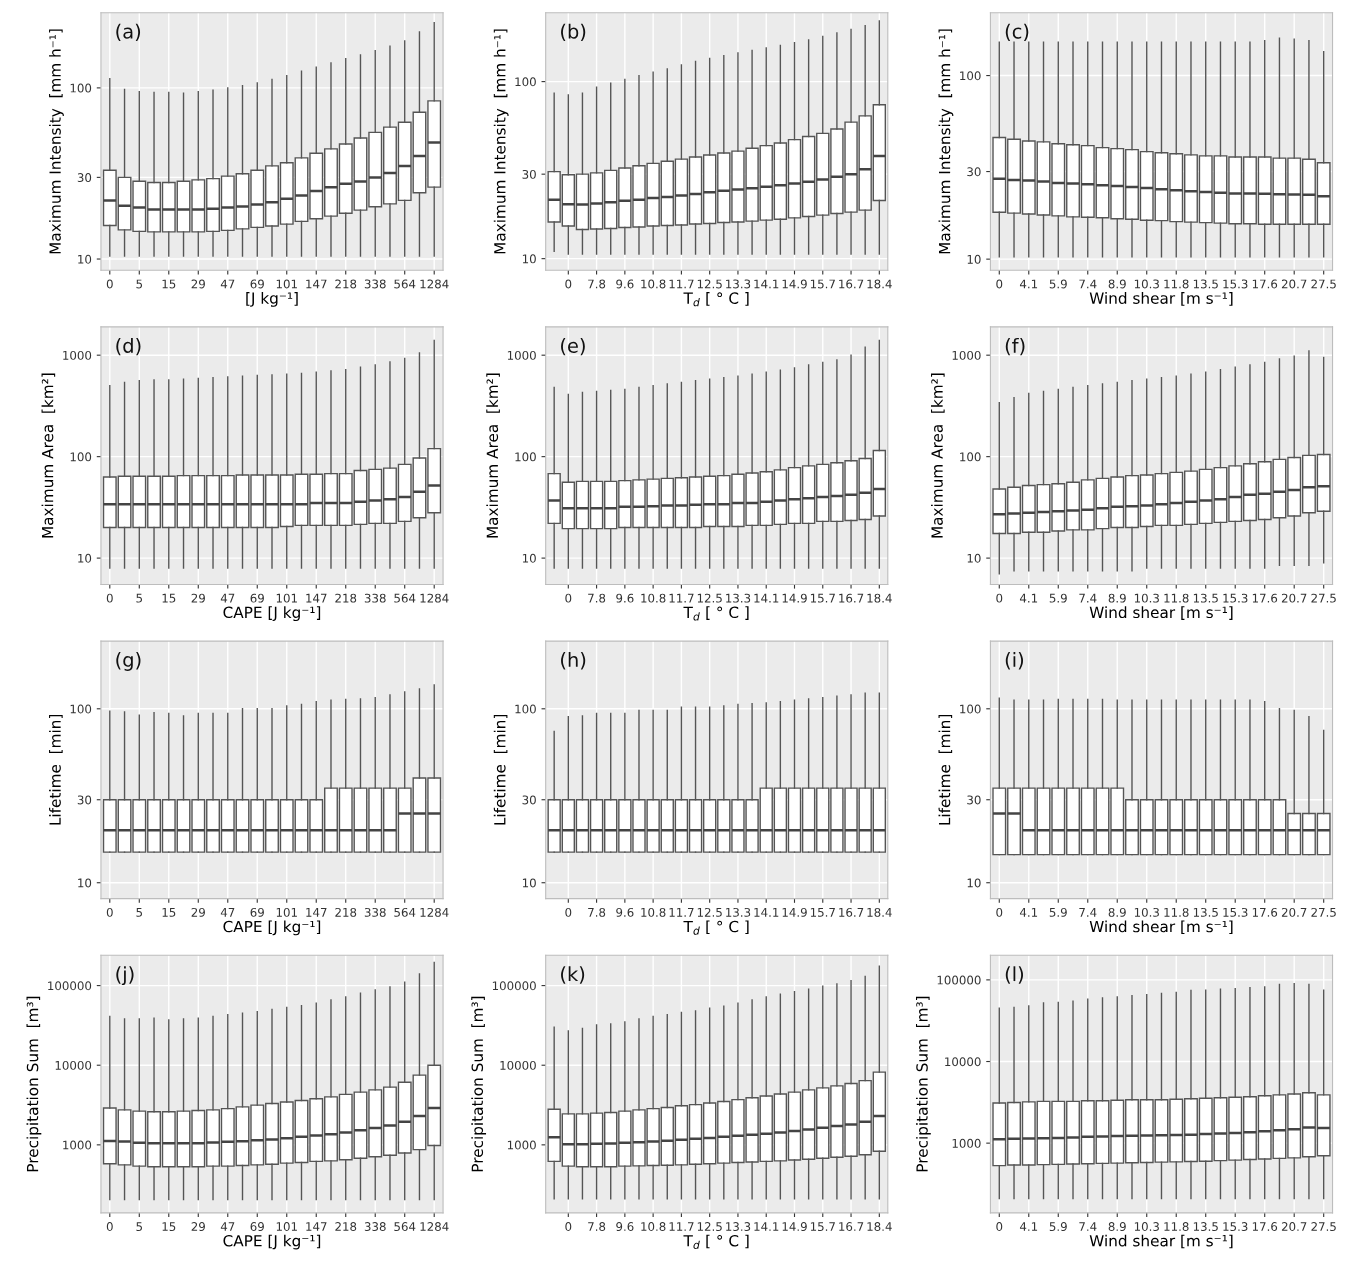 The height and width of the screenshot is (1270, 1346). Describe the element at coordinates (573, 661) in the screenshot. I see `annotation: (h)` at that location.